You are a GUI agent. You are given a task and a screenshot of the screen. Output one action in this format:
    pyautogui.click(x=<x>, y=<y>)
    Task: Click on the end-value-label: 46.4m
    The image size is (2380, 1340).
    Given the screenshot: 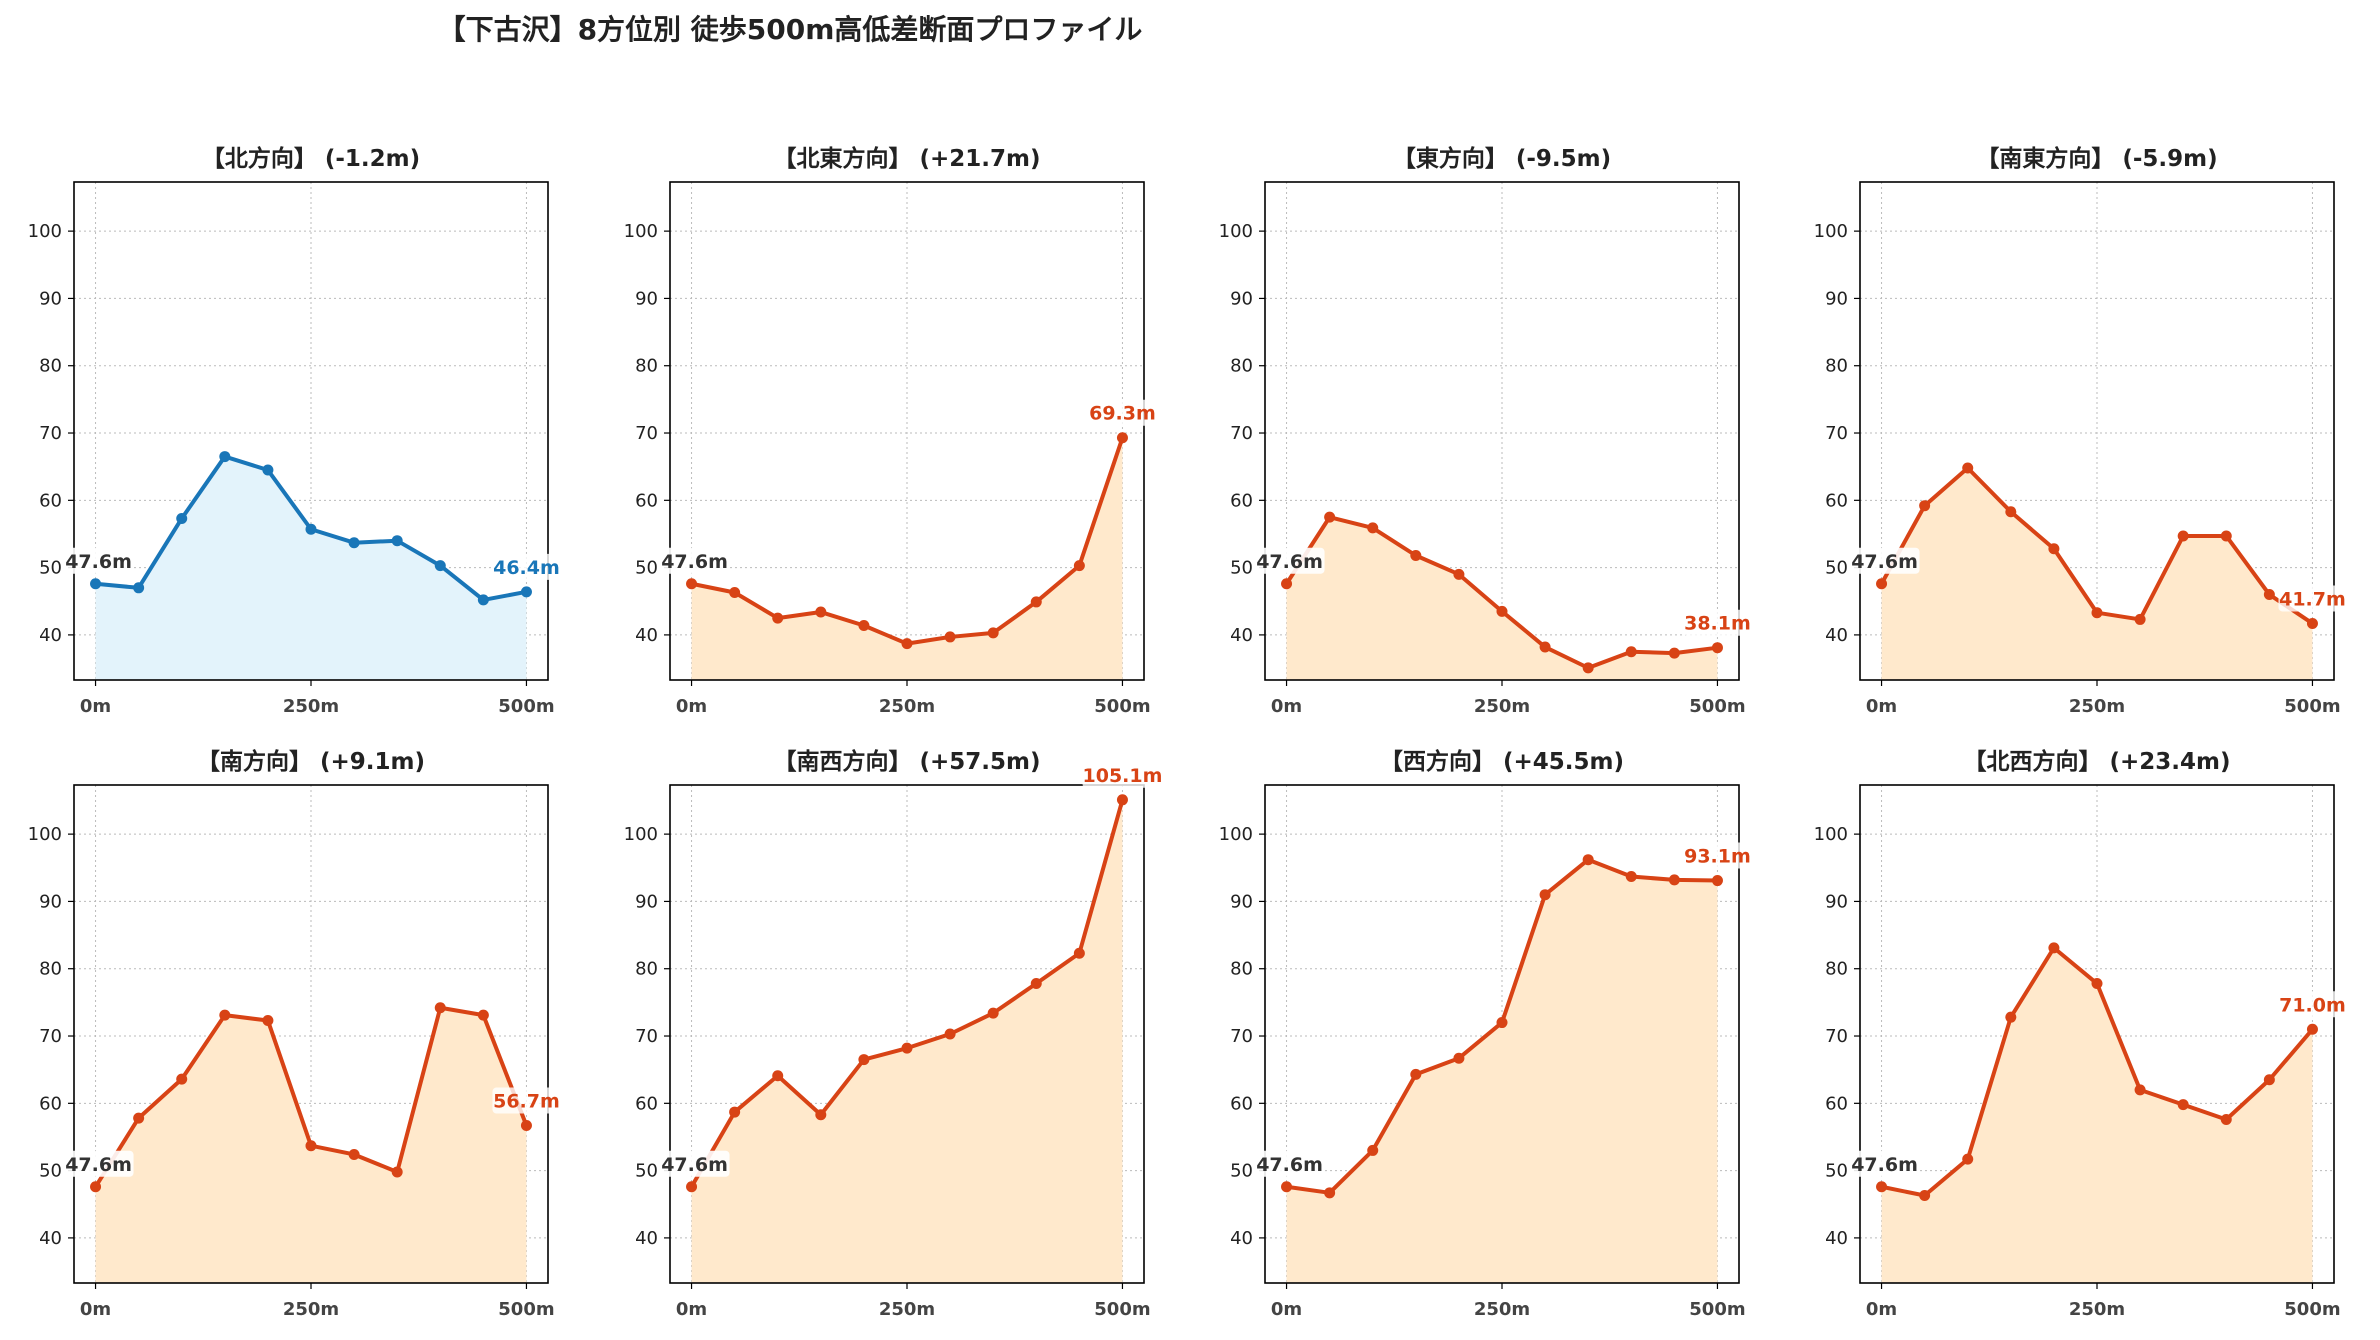 What is the action you would take?
    pyautogui.click(x=526, y=568)
    